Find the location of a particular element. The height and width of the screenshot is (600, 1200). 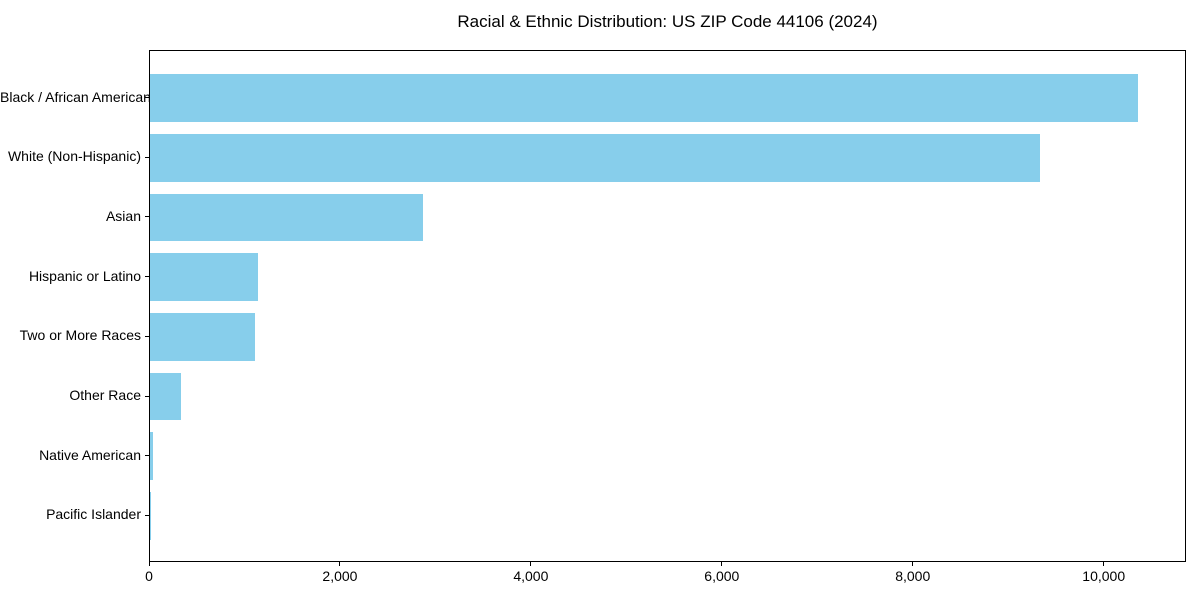

x-tick-label: 2,000 is located at coordinates (340, 576).